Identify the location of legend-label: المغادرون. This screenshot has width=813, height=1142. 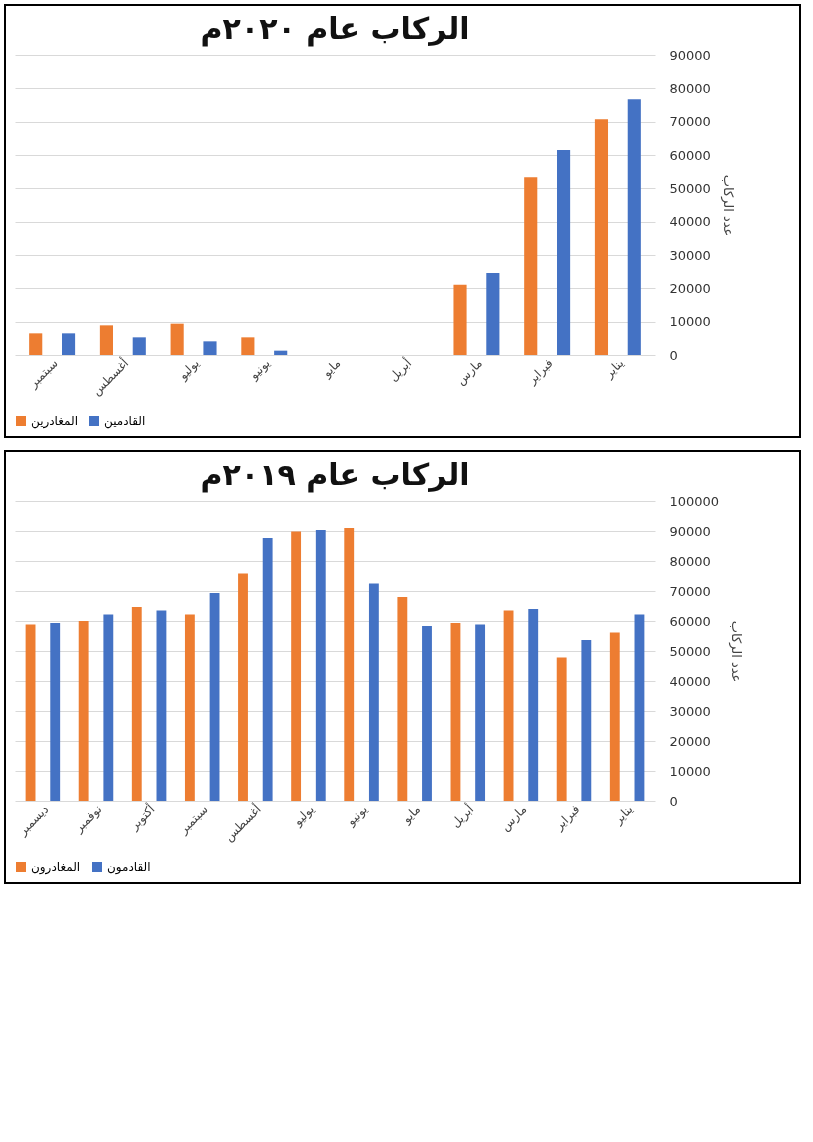
(56, 867).